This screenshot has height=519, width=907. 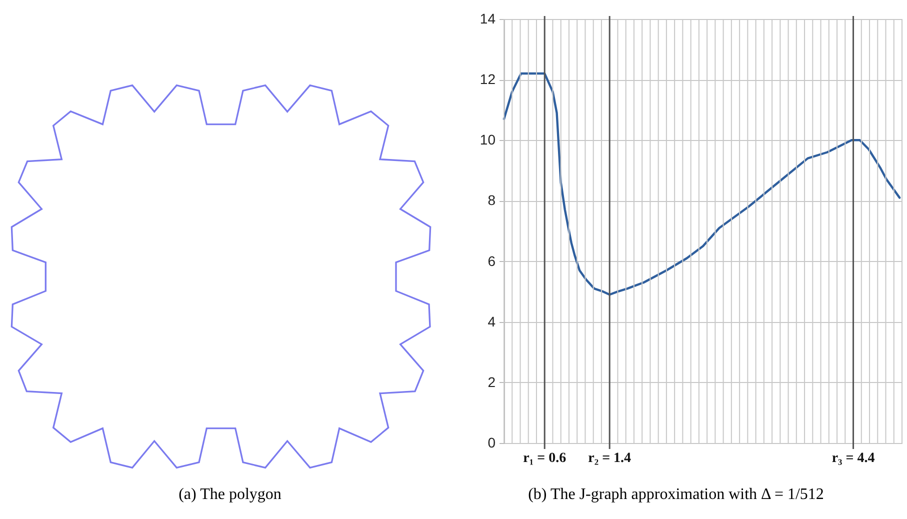 I want to click on y-tick-label: 8, so click(x=492, y=200).